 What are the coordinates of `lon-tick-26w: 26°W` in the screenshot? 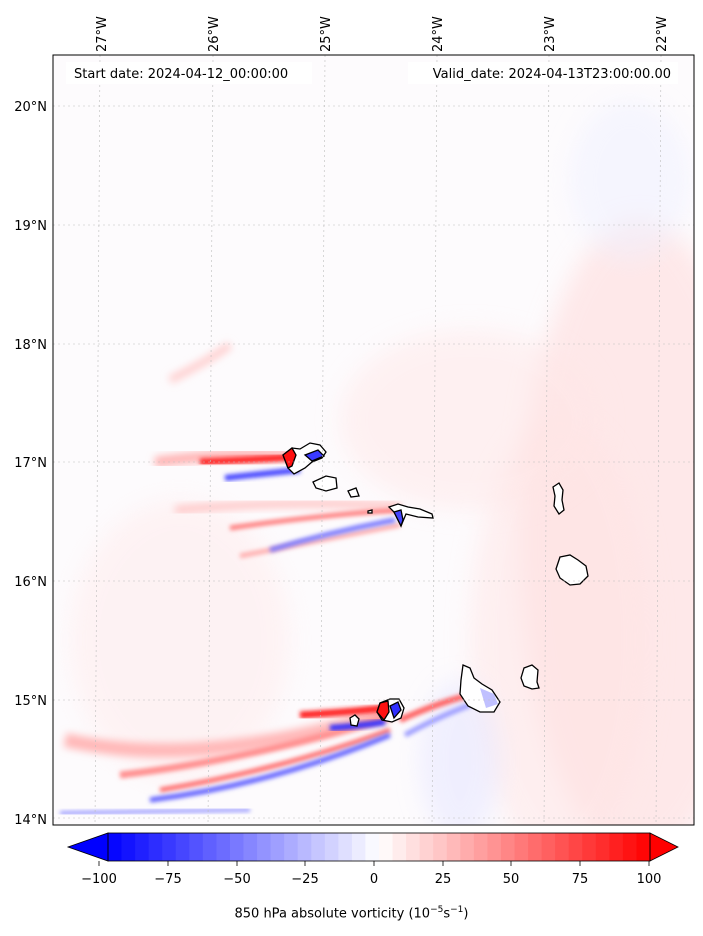 It's located at (214, 34).